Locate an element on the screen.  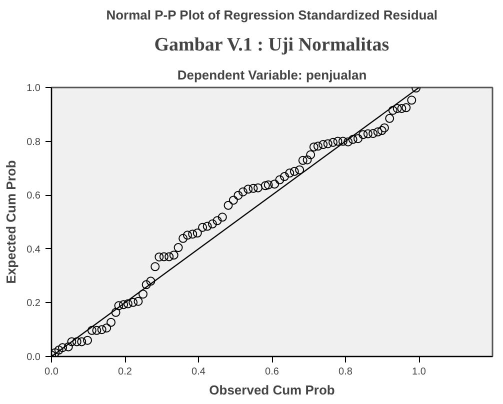
y-tick-label: 0.2 is located at coordinates (33, 304).